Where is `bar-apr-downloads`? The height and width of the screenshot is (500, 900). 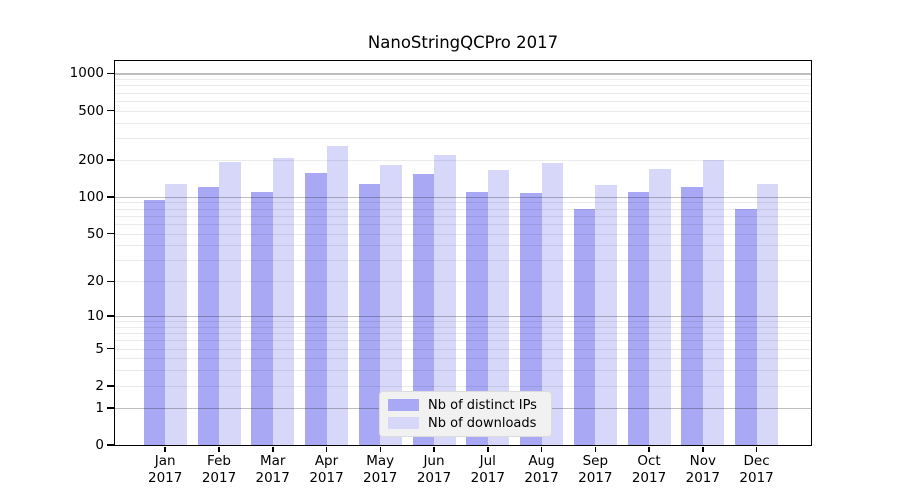 bar-apr-downloads is located at coordinates (337, 295).